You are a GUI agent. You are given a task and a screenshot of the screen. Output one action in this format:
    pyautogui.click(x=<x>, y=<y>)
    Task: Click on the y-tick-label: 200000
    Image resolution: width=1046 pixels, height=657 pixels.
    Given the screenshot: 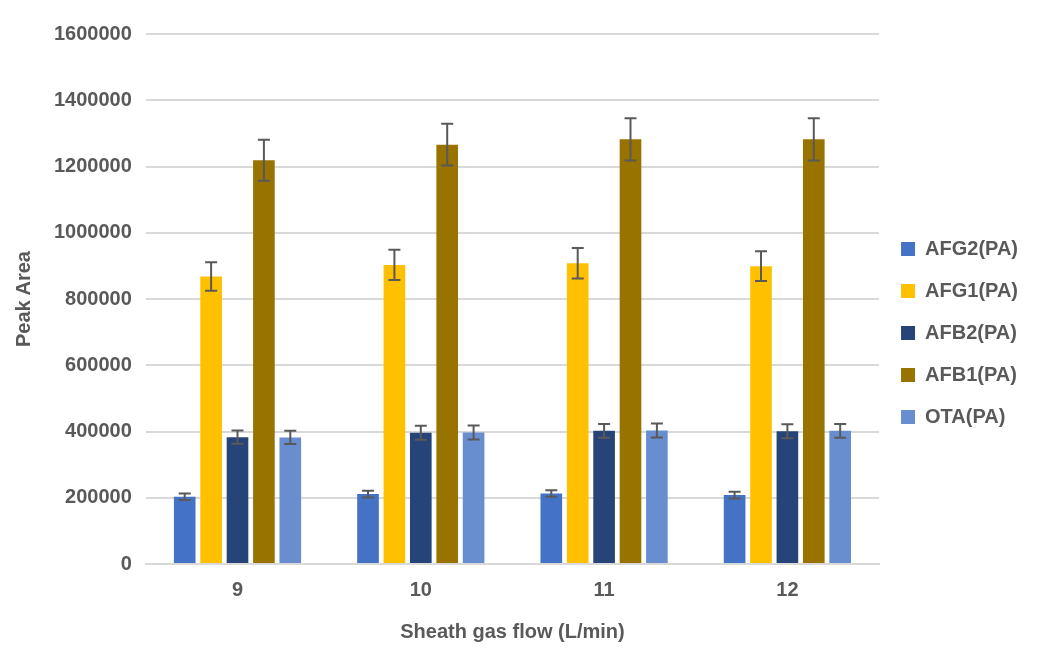 What is the action you would take?
    pyautogui.click(x=98, y=496)
    